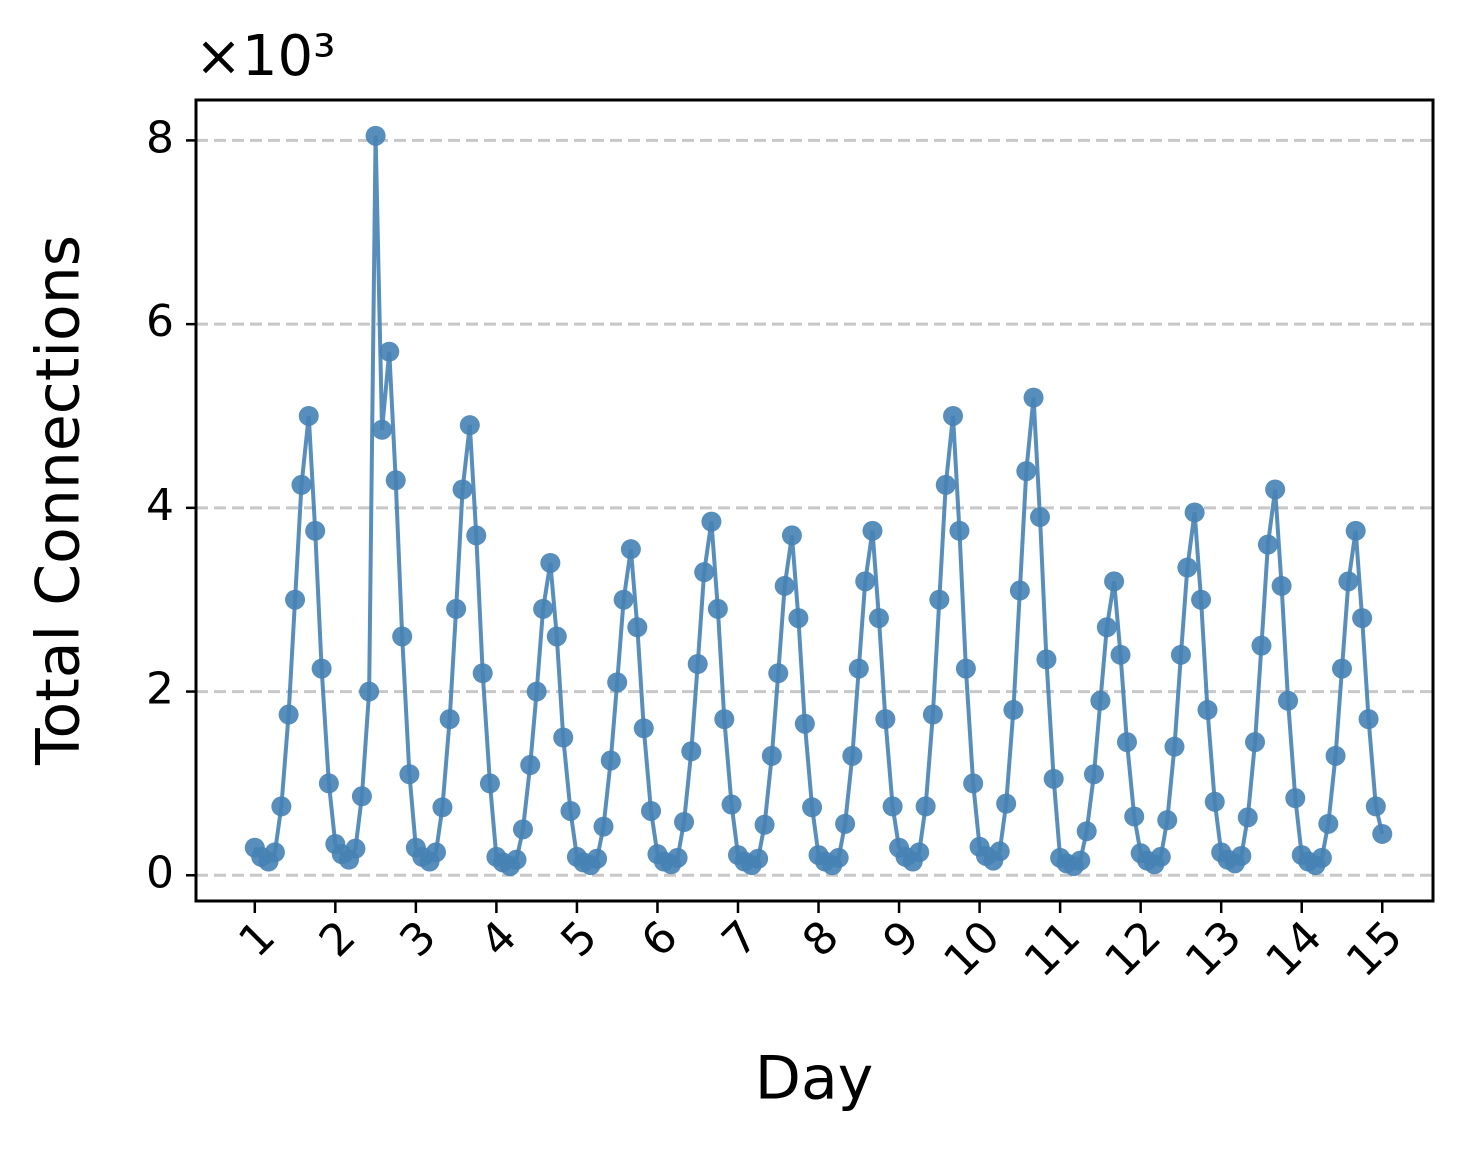  Describe the element at coordinates (901, 939) in the screenshot. I see `x-tick-label: 9` at that location.